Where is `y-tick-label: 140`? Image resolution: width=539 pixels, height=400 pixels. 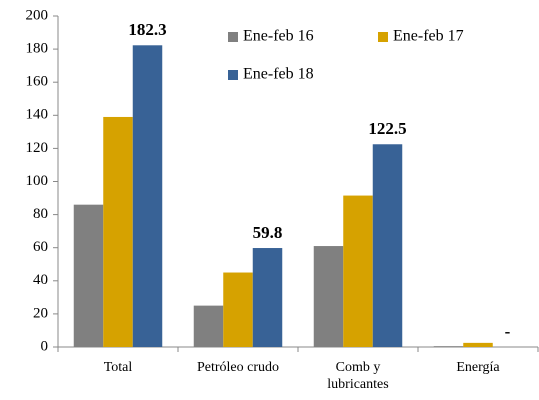
y-tick-label: 140 is located at coordinates (37, 115).